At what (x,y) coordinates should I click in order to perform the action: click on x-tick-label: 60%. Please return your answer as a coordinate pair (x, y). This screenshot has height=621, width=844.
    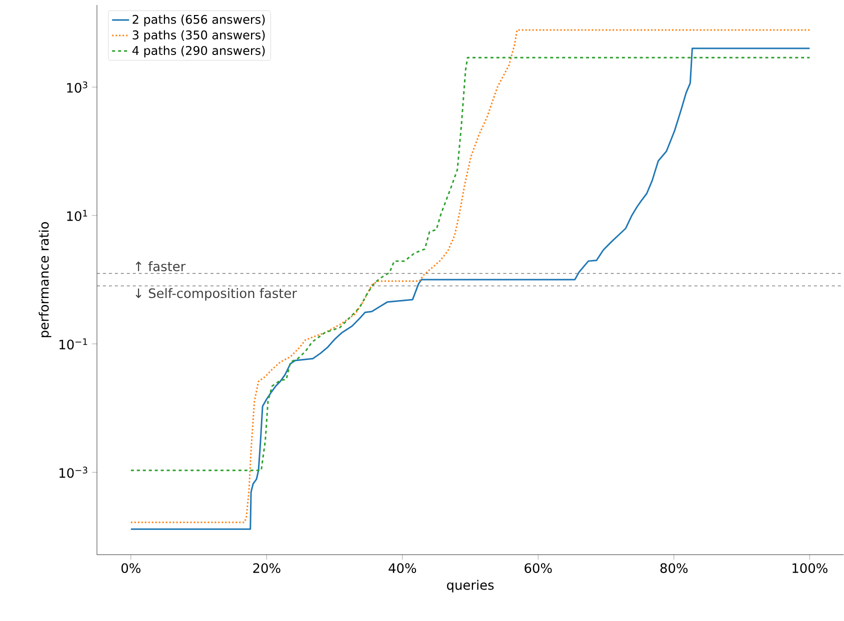
    Looking at the image, I should click on (538, 568).